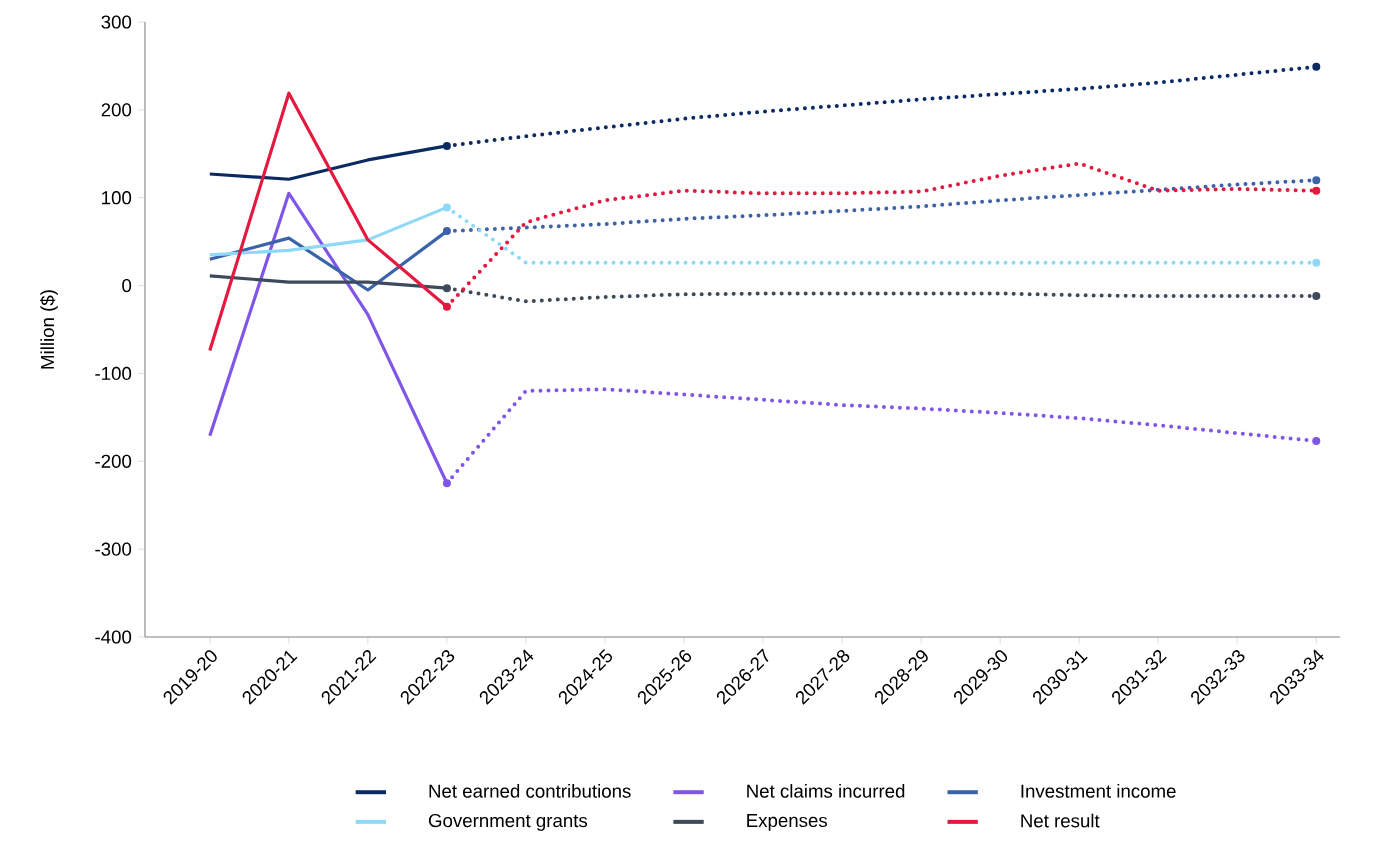 This screenshot has height=858, width=1375. What do you see at coordinates (117, 198) in the screenshot?
I see `y-tick-label: 100` at bounding box center [117, 198].